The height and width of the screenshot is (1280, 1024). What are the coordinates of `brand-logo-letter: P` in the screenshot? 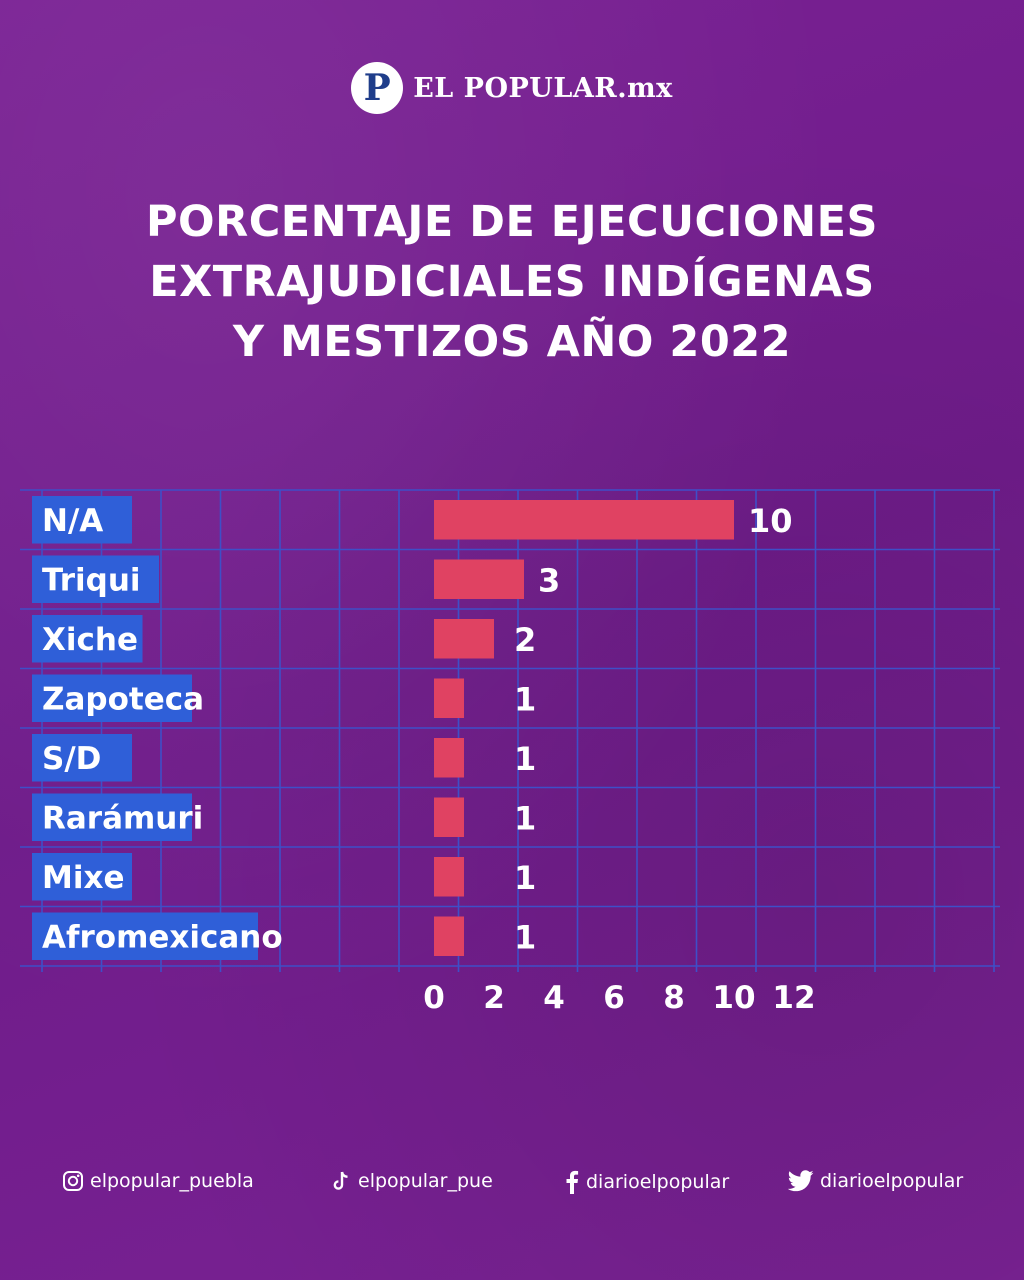 It's located at (377, 88).